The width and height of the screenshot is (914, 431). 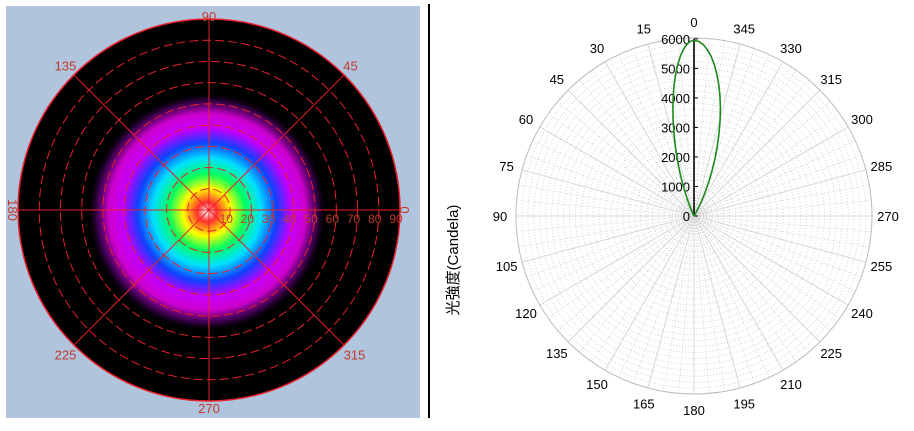 What do you see at coordinates (354, 219) in the screenshot?
I see `radial-tick-label: 70` at bounding box center [354, 219].